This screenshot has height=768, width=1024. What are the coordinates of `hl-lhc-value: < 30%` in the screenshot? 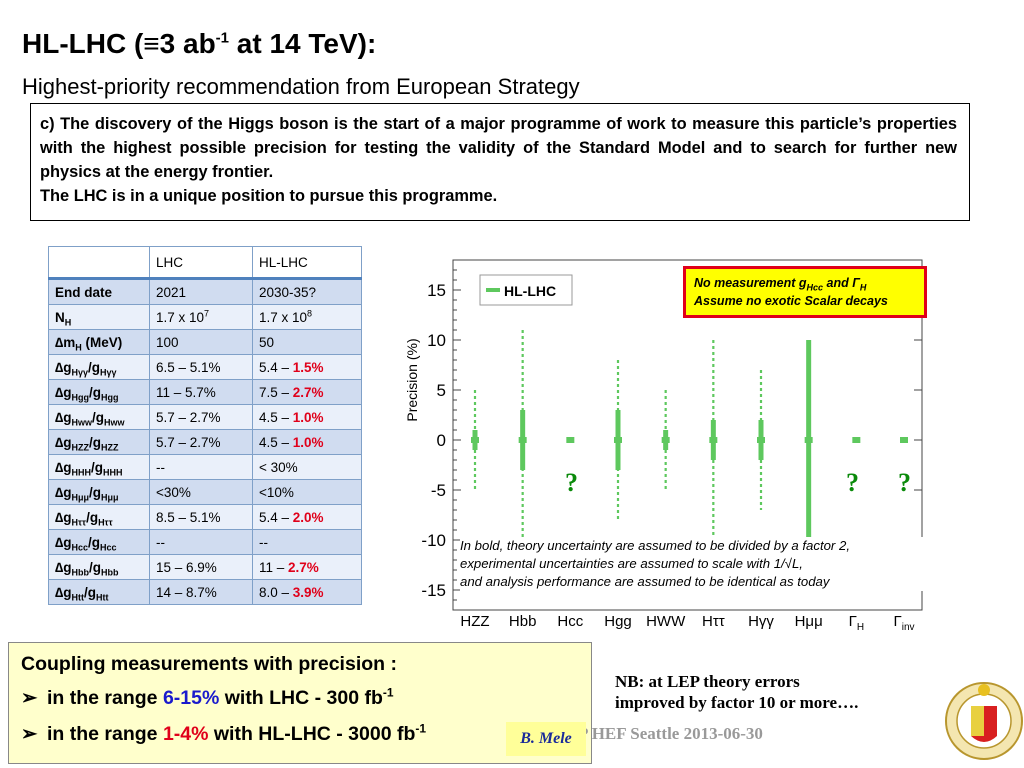 It's located at (307, 467).